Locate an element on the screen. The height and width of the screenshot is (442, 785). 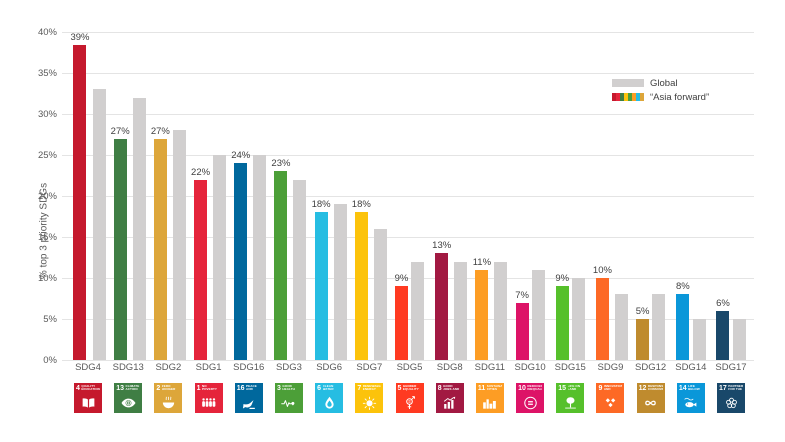
tree-icon is located at coordinates (570, 403).